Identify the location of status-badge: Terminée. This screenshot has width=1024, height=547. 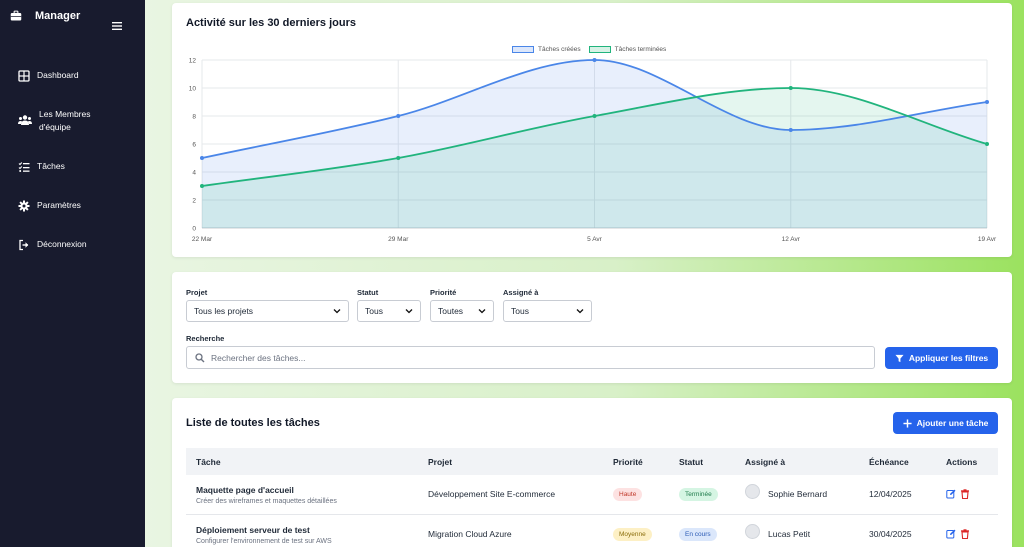
(698, 494).